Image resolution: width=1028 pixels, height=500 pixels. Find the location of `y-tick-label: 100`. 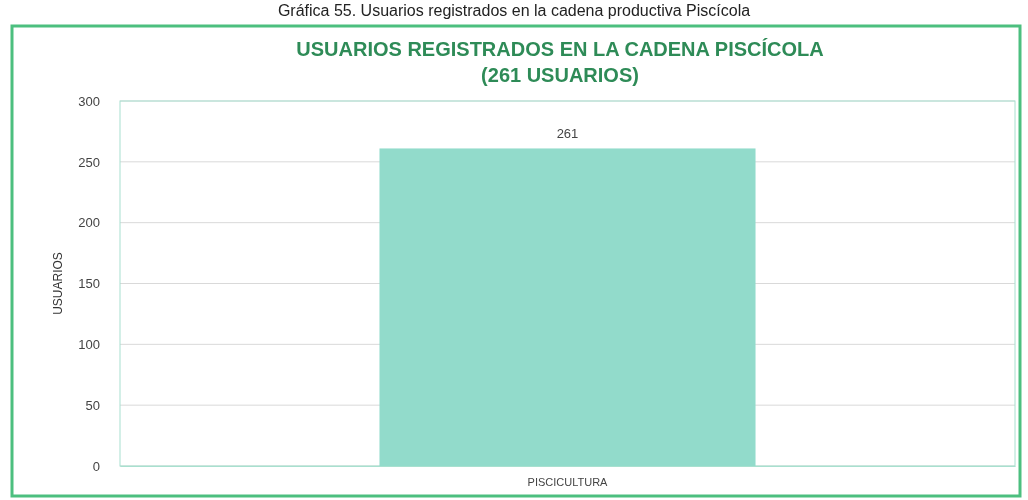

y-tick-label: 100 is located at coordinates (89, 344).